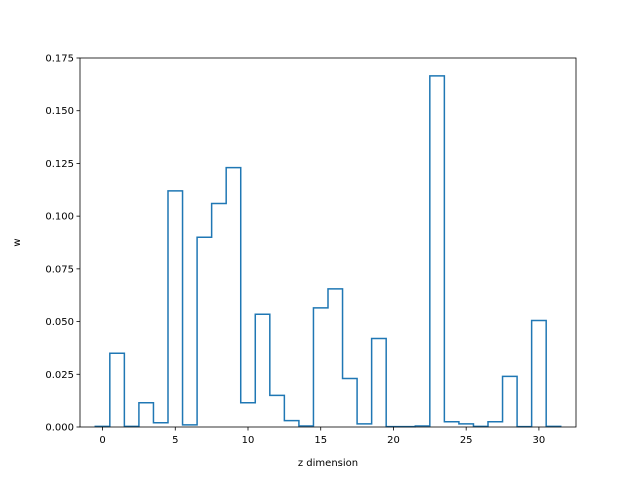 The width and height of the screenshot is (640, 480). Describe the element at coordinates (62, 244) in the screenshot. I see `y-axis-ticks: 0.000 0.025 0.050 0.075 0.100 0.125 0.150 0.175` at that location.